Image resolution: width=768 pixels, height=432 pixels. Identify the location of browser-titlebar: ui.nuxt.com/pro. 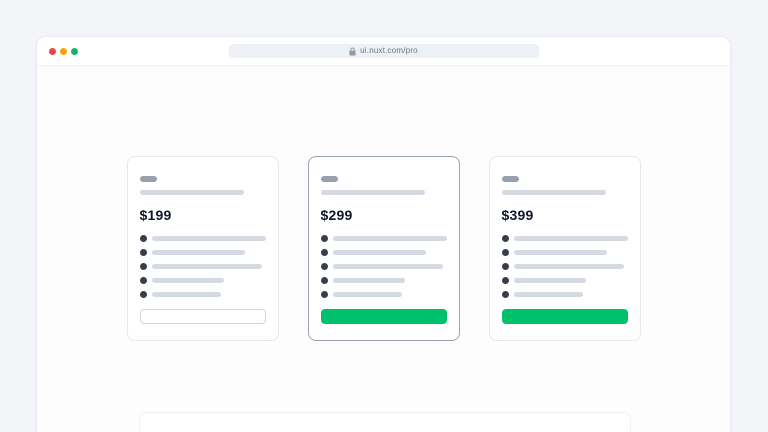
(383, 51).